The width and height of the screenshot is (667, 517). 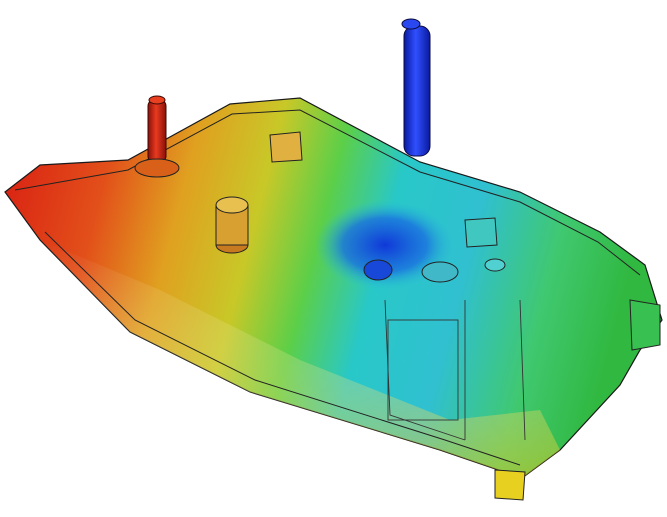 I want to click on wall-edge, so click(x=455, y=370).